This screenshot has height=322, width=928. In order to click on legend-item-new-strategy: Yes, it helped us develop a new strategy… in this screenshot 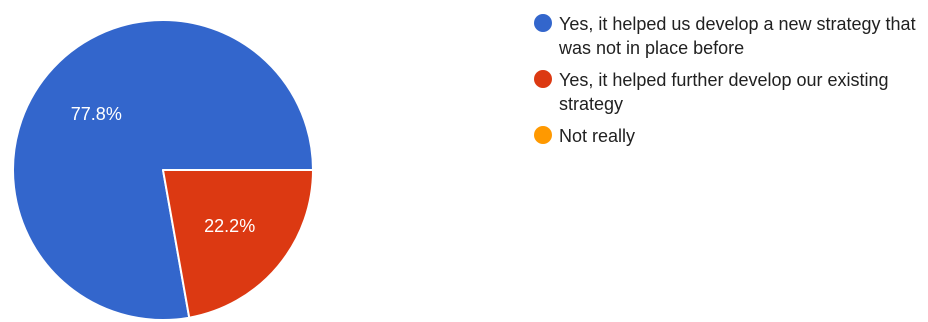, I will do `click(730, 36)`.